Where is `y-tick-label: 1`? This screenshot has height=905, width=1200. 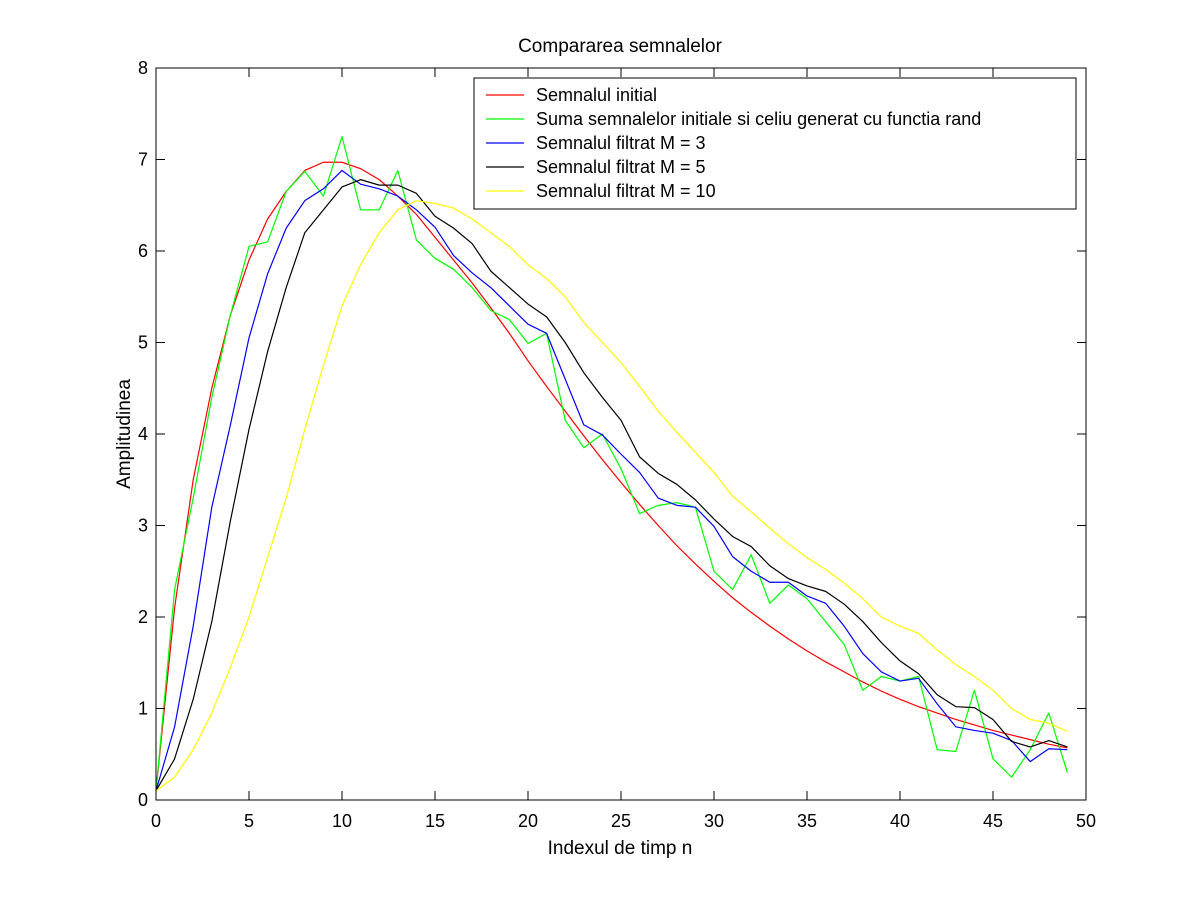
y-tick-label: 1 is located at coordinates (143, 709).